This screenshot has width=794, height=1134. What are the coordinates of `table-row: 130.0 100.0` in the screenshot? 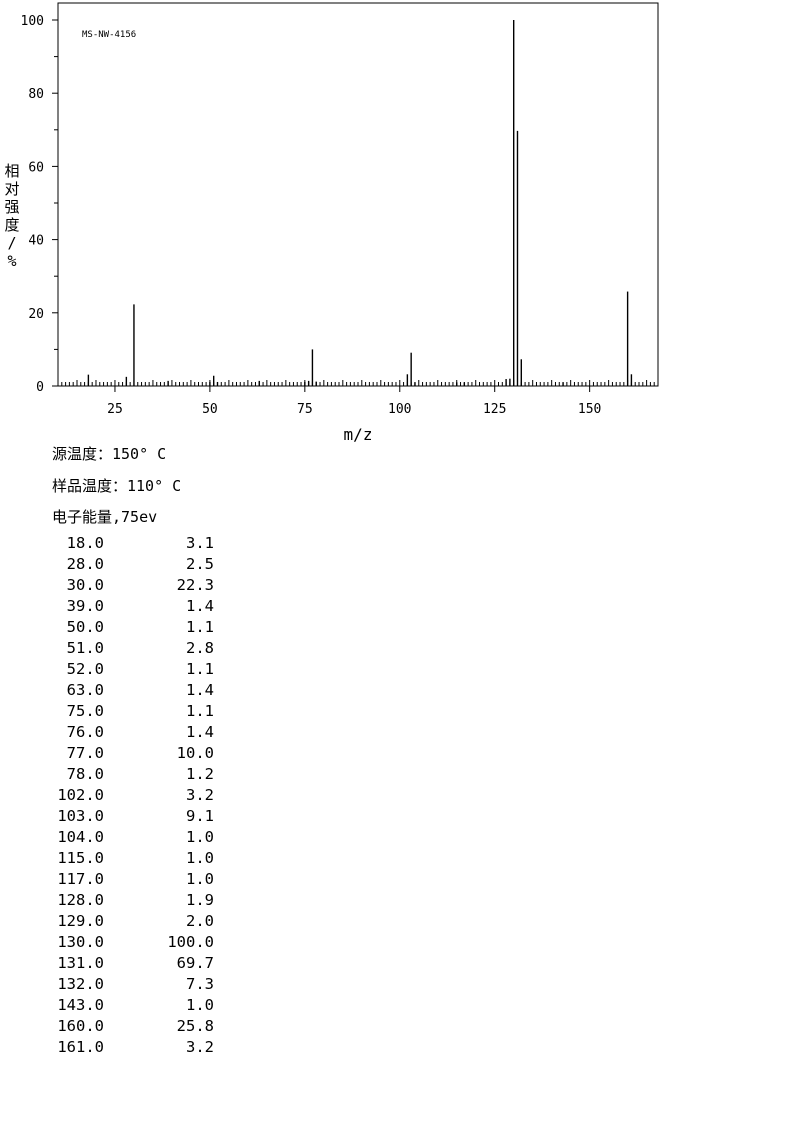 It's located at (127, 942).